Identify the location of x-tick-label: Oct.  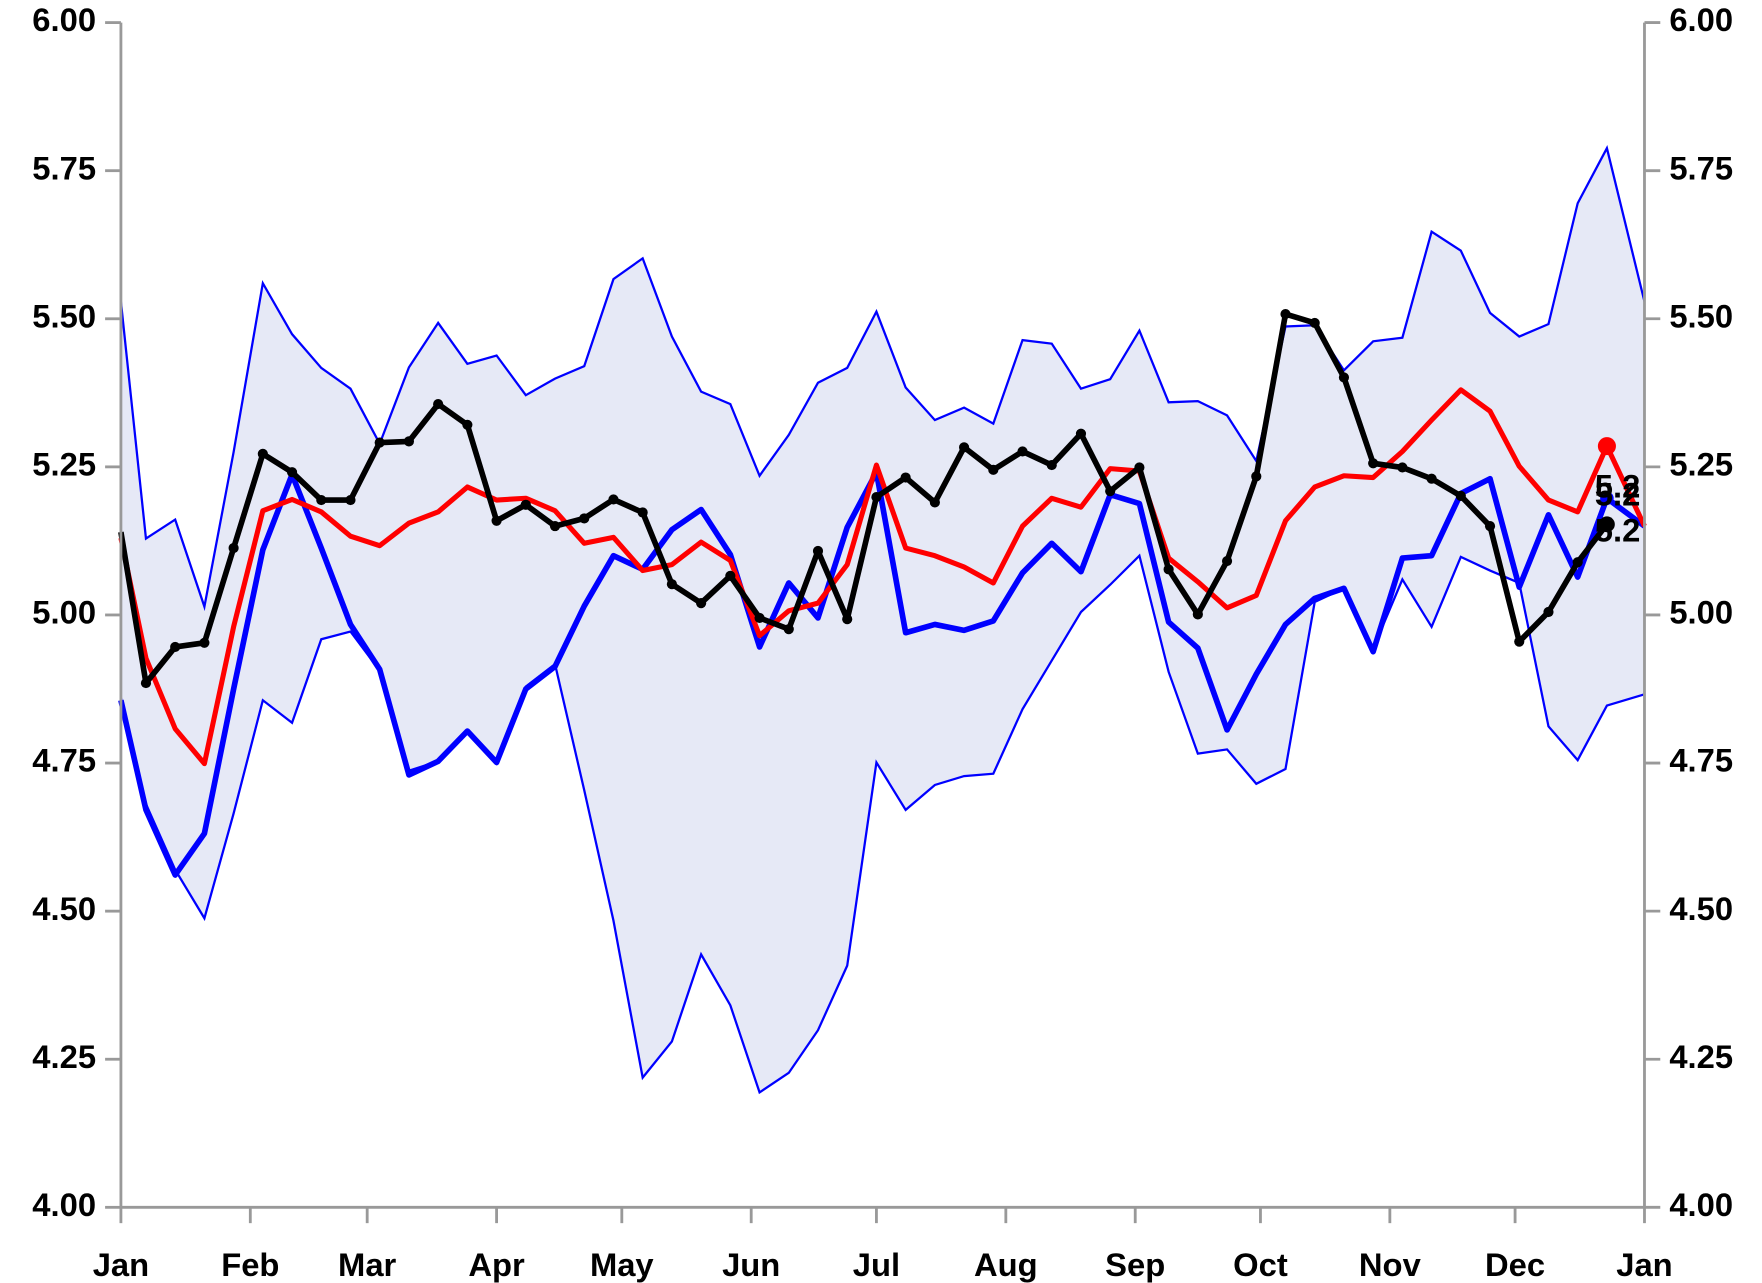
(1260, 1264).